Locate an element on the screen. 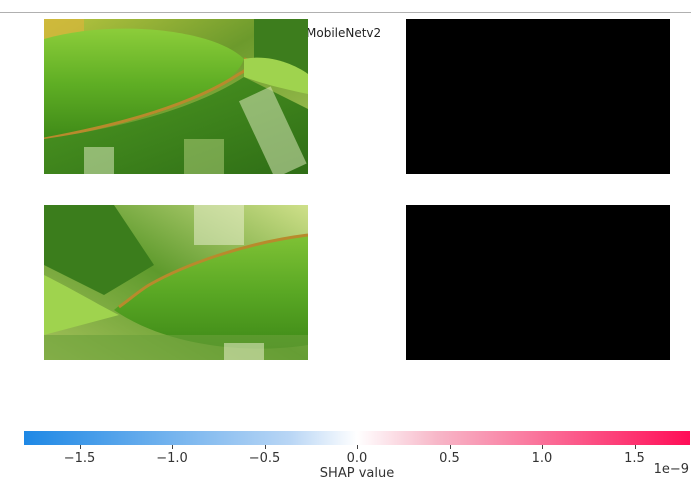 This screenshot has height=481, width=691. top-divider is located at coordinates (345, 12).